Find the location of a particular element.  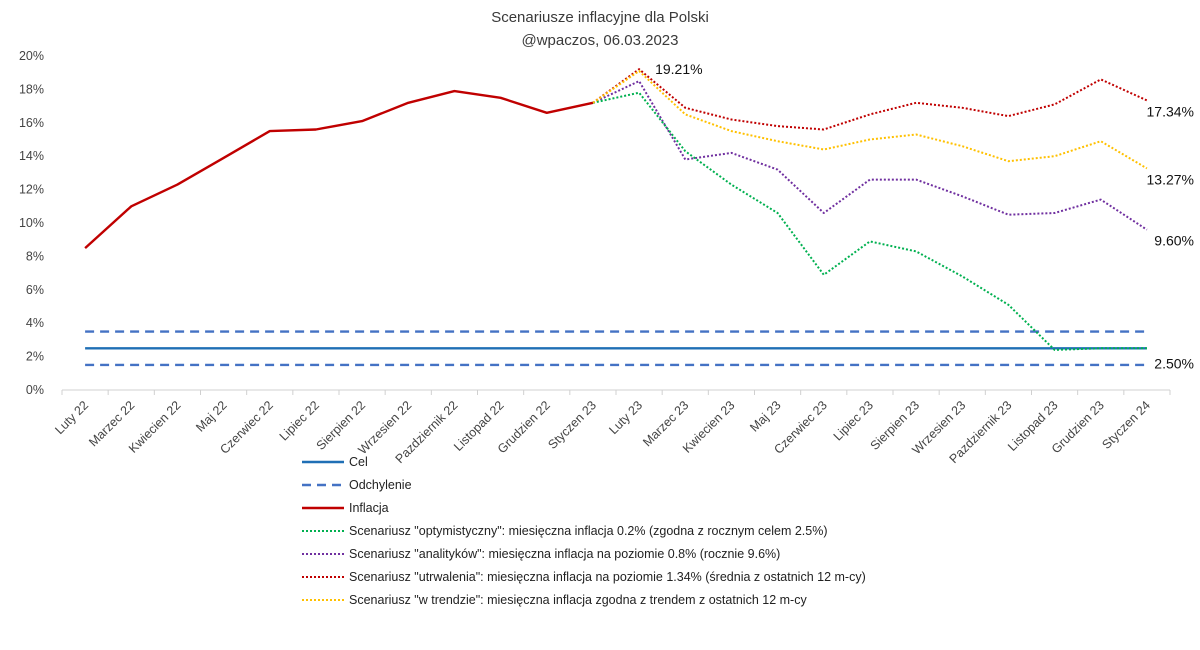

y-tick-label: 12% is located at coordinates (31, 190).